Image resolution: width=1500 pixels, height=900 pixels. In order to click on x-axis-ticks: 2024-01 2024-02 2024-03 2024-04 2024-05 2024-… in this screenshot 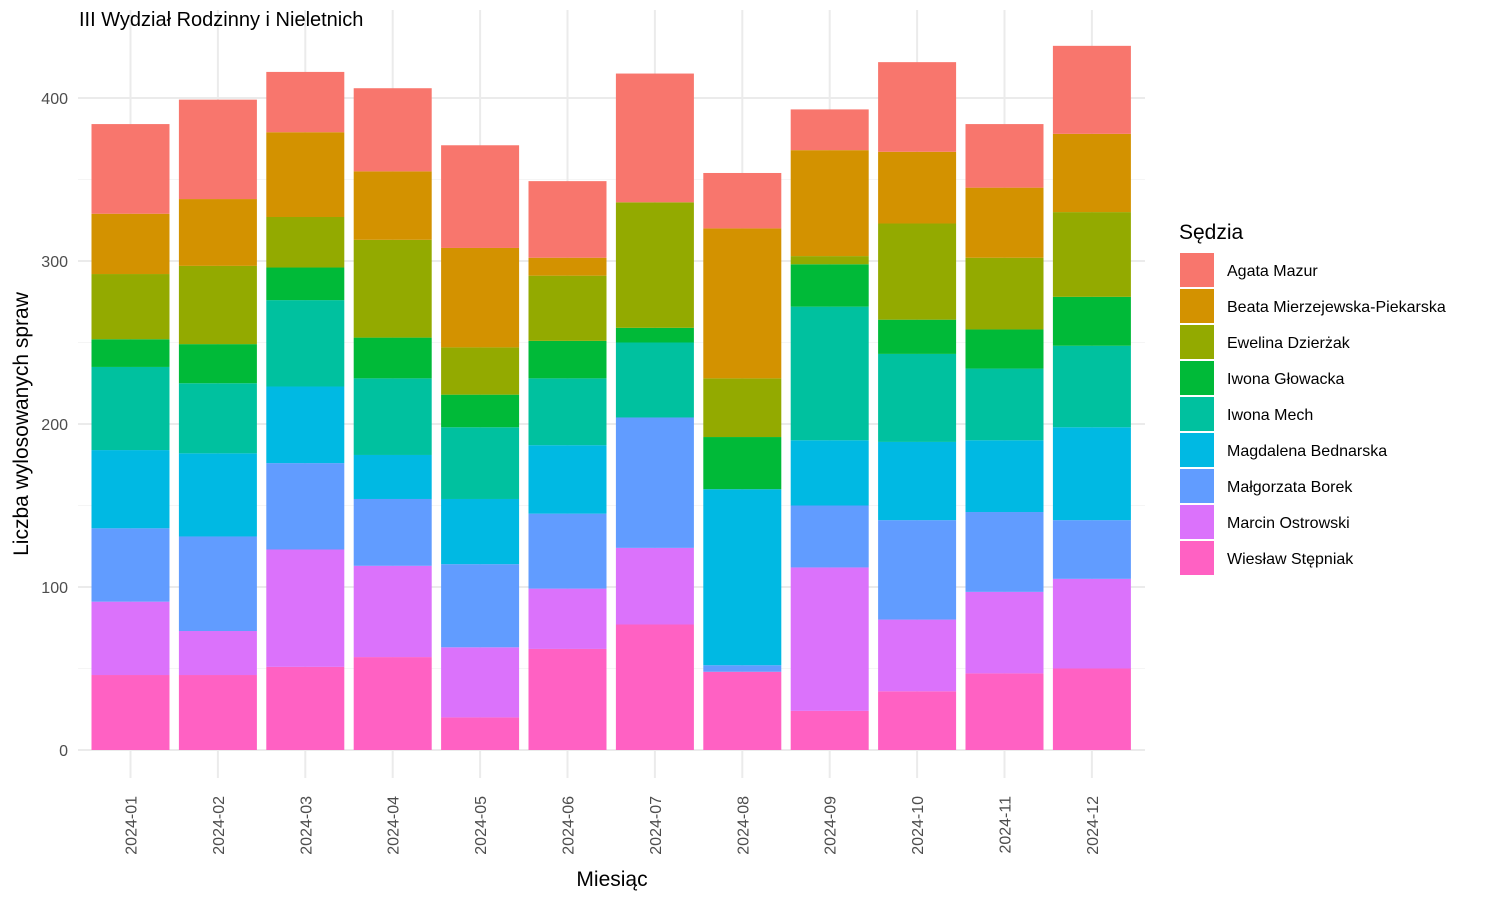, I will do `click(613, 825)`.